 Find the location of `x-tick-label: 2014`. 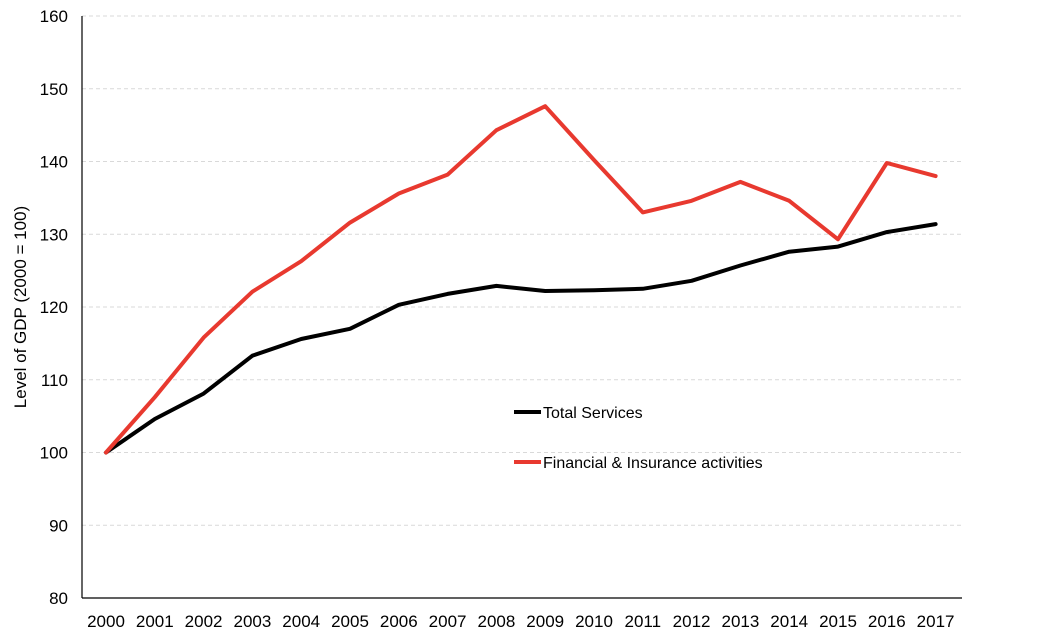

x-tick-label: 2014 is located at coordinates (789, 621).